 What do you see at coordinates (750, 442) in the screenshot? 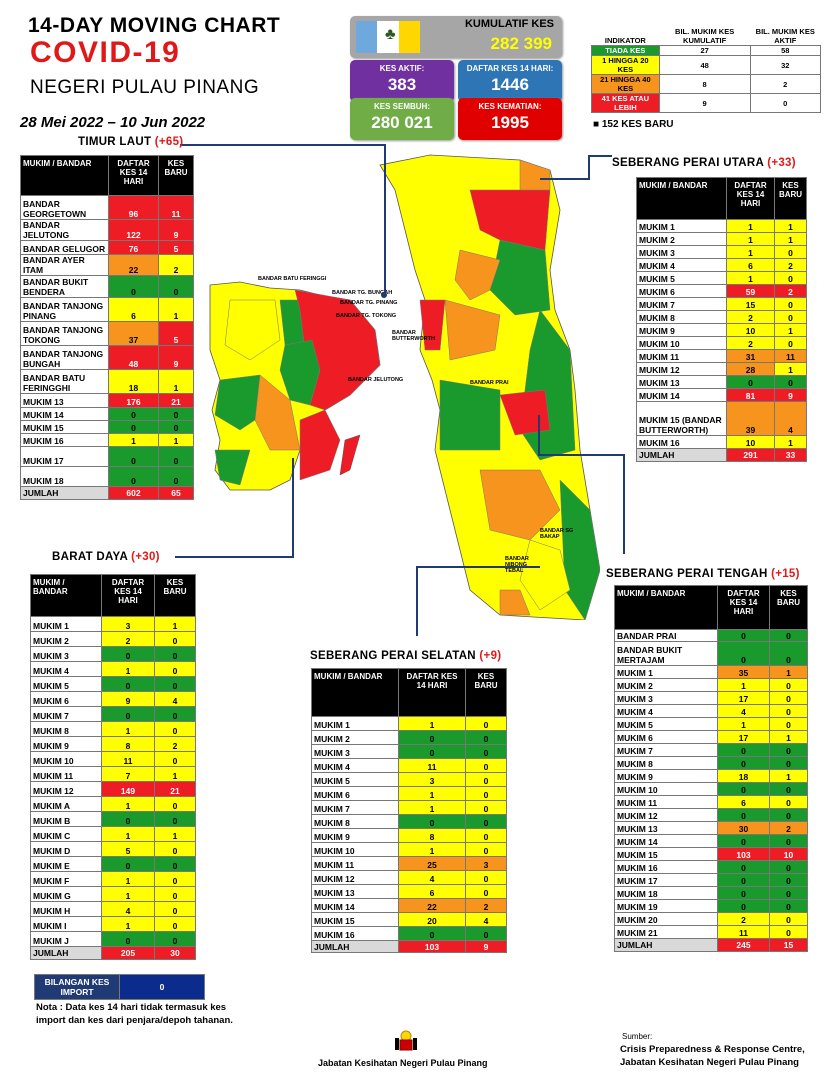
I see `daftar-kes-value: 10` at bounding box center [750, 442].